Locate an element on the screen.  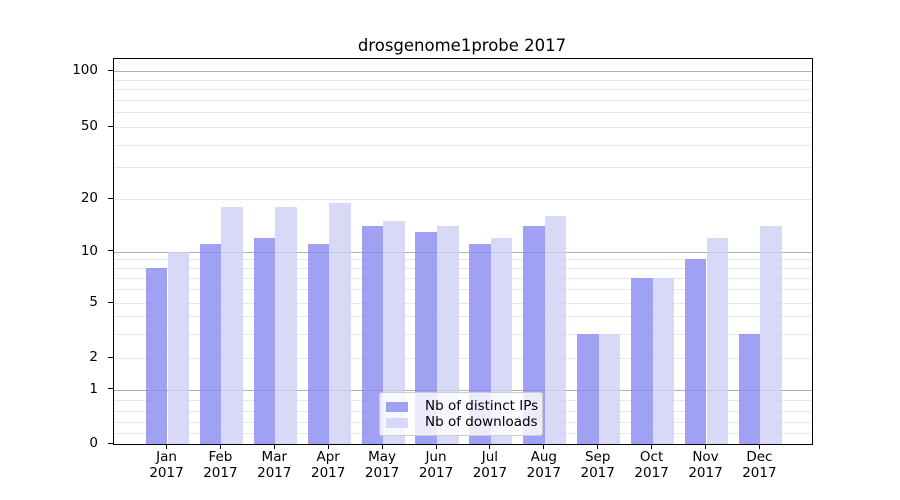
bar-distinct-ips-apr is located at coordinates (318, 344).